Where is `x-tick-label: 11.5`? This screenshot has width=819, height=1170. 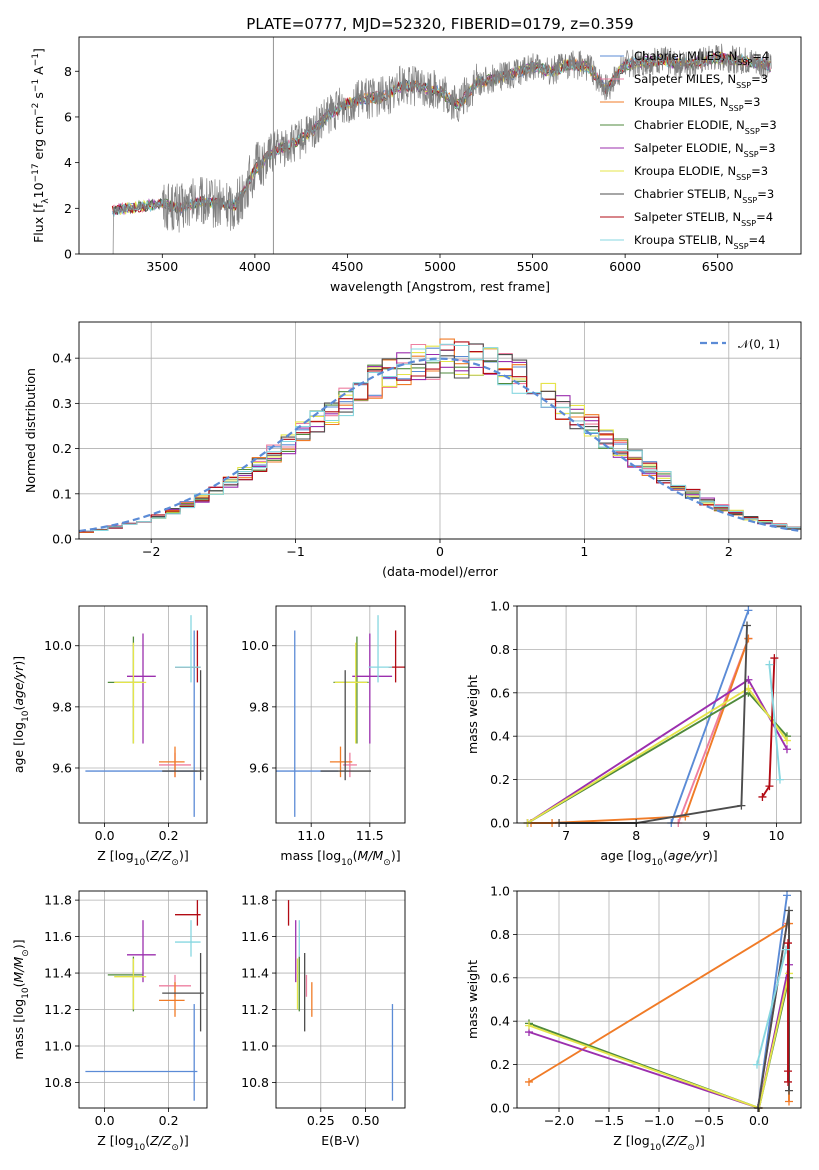
x-tick-label: 11.5 is located at coordinates (370, 835).